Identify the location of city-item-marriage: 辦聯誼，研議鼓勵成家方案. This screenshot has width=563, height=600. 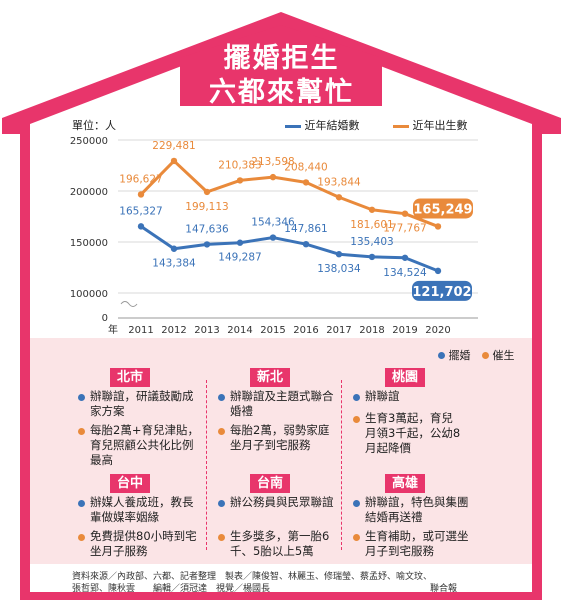
(142, 403).